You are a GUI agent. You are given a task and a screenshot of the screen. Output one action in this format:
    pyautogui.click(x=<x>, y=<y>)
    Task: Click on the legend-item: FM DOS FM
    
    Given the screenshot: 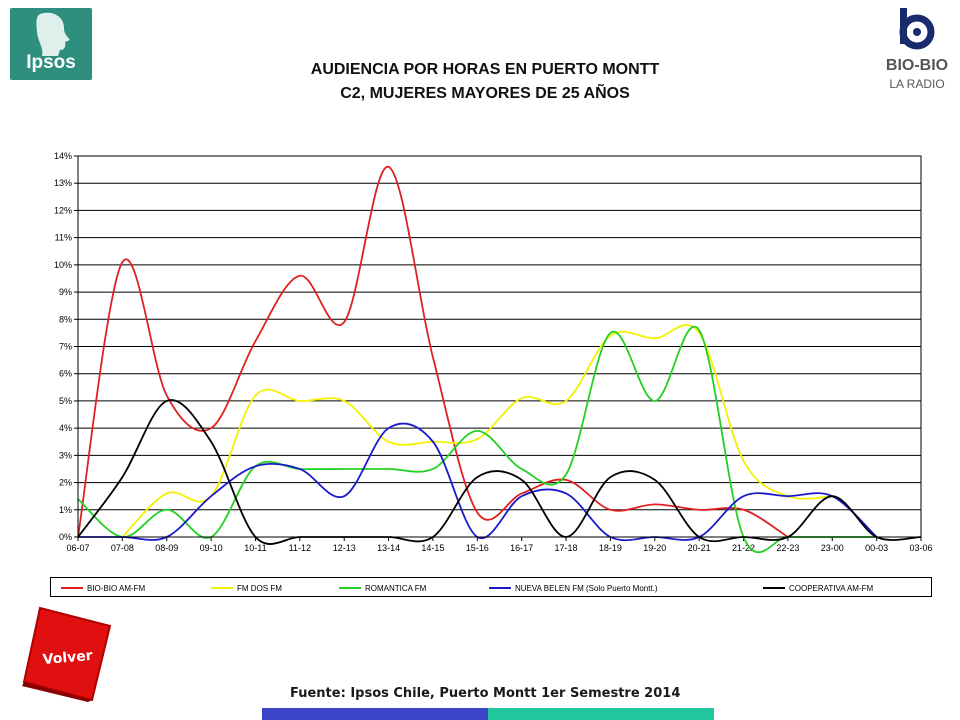 What is the action you would take?
    pyautogui.click(x=246, y=588)
    